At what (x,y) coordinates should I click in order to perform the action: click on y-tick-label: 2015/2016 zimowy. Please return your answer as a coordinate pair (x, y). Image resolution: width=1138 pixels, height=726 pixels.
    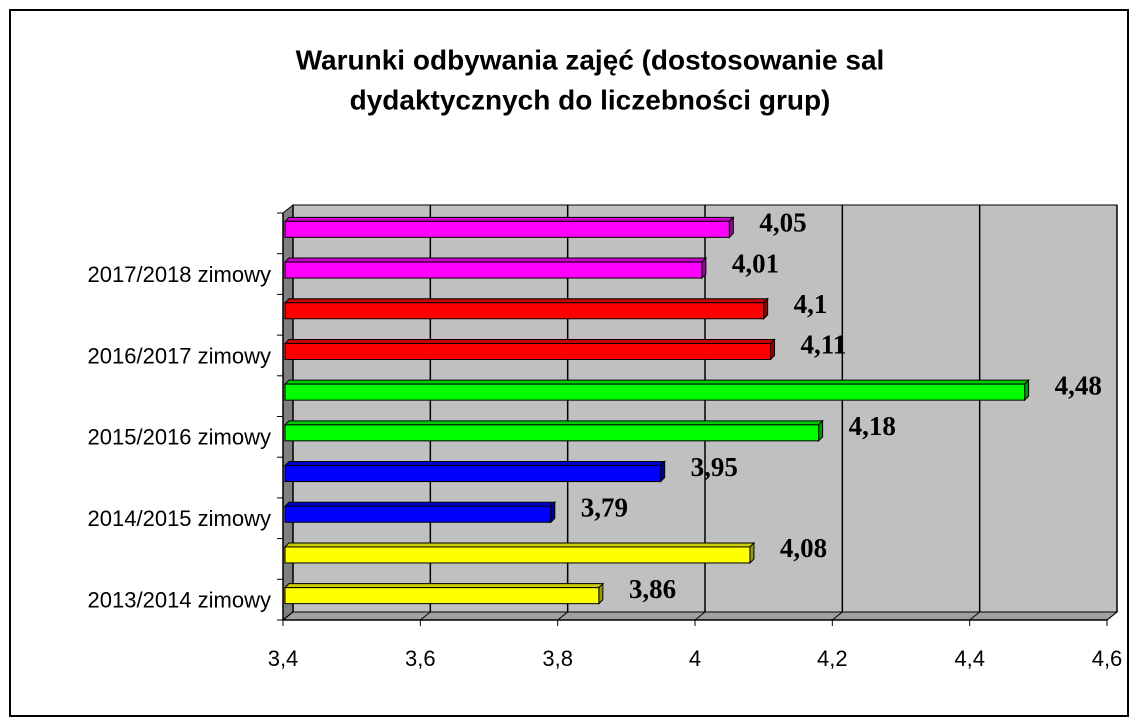
    Looking at the image, I should click on (179, 437).